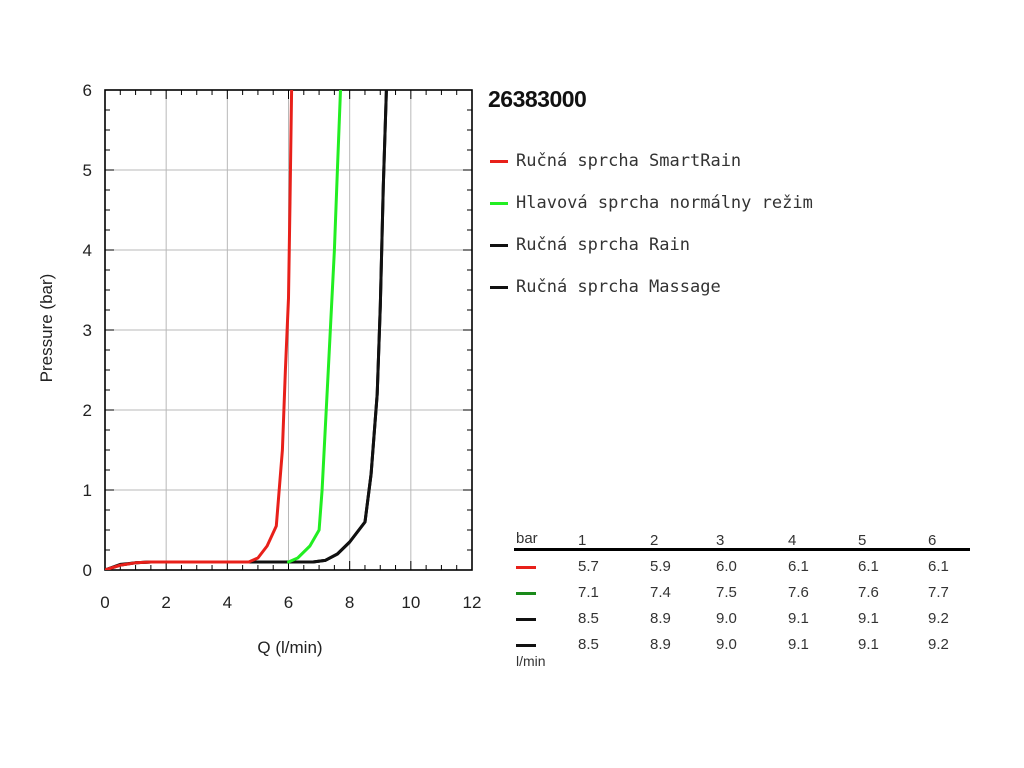 This screenshot has height=768, width=1024. I want to click on table-header-label: bar, so click(527, 538).